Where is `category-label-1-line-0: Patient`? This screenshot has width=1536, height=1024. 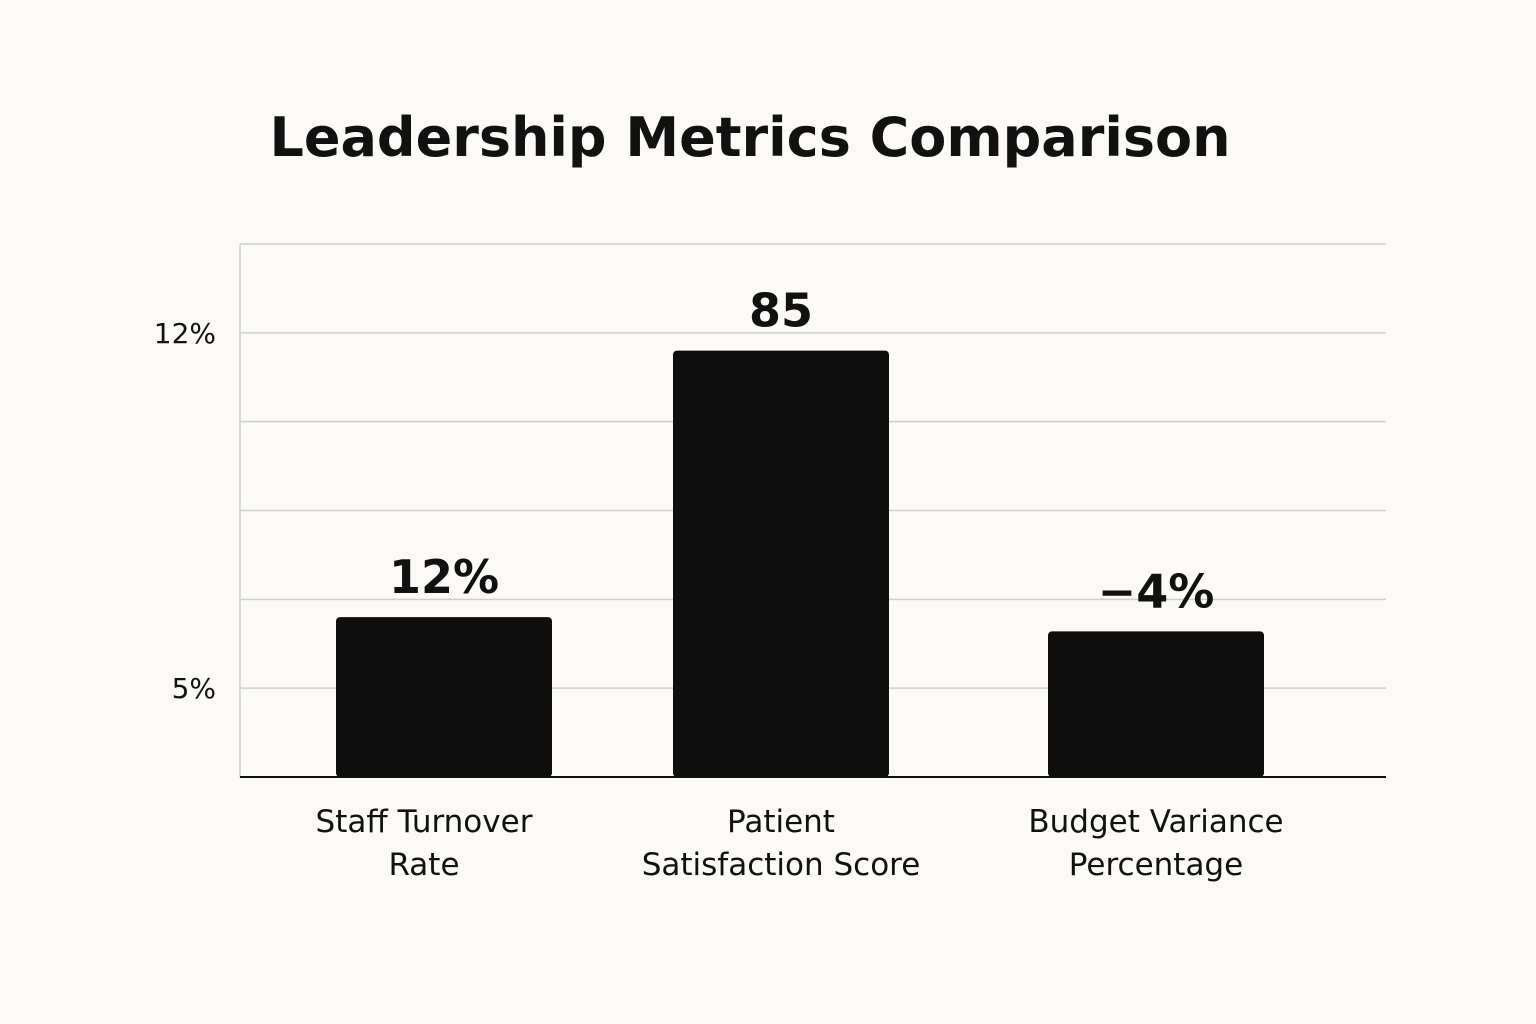 category-label-1-line-0: Patient is located at coordinates (781, 822).